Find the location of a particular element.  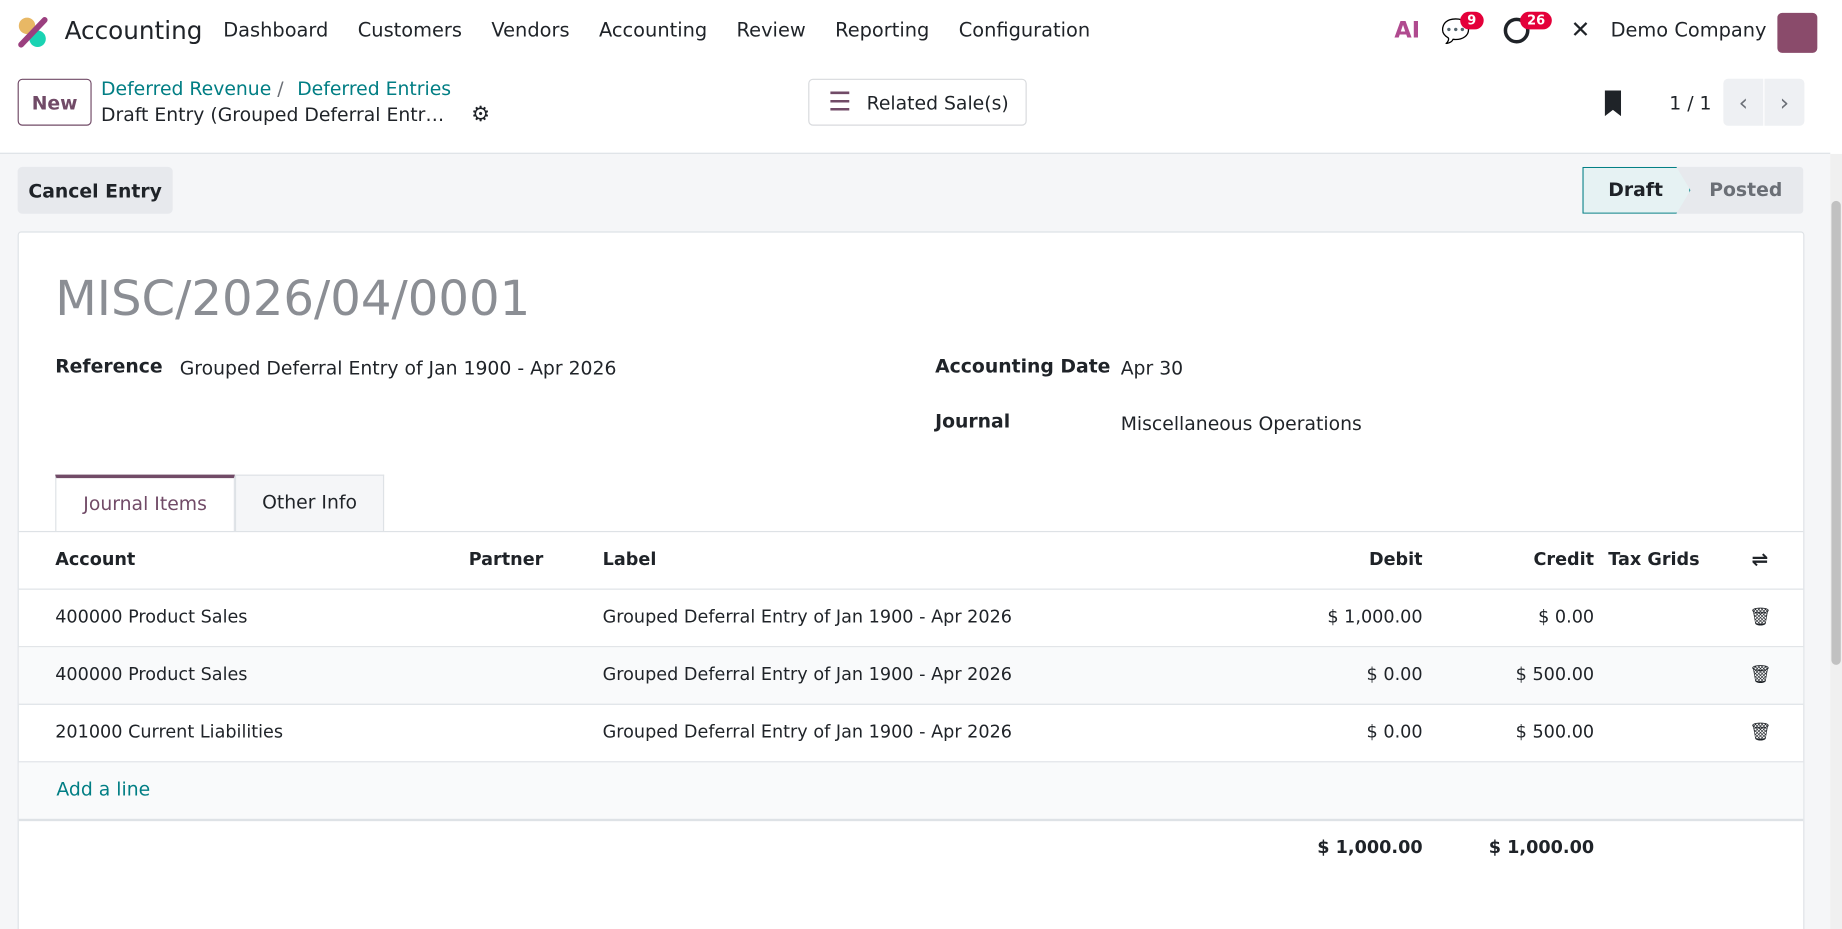

optional-columns-icon: ⇌ is located at coordinates (1760, 560).